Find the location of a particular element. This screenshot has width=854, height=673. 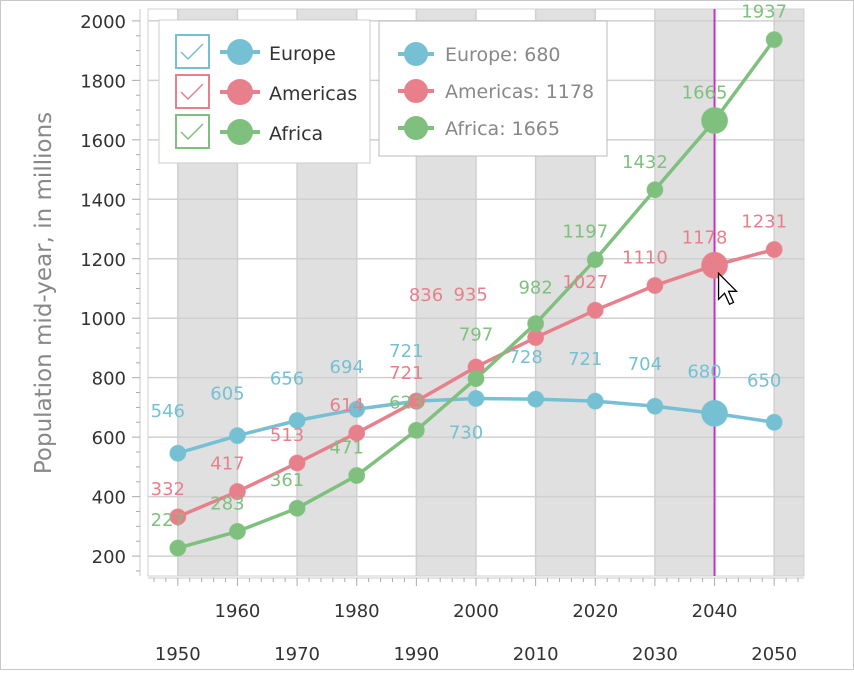

data-label-europe: 704 is located at coordinates (645, 364).